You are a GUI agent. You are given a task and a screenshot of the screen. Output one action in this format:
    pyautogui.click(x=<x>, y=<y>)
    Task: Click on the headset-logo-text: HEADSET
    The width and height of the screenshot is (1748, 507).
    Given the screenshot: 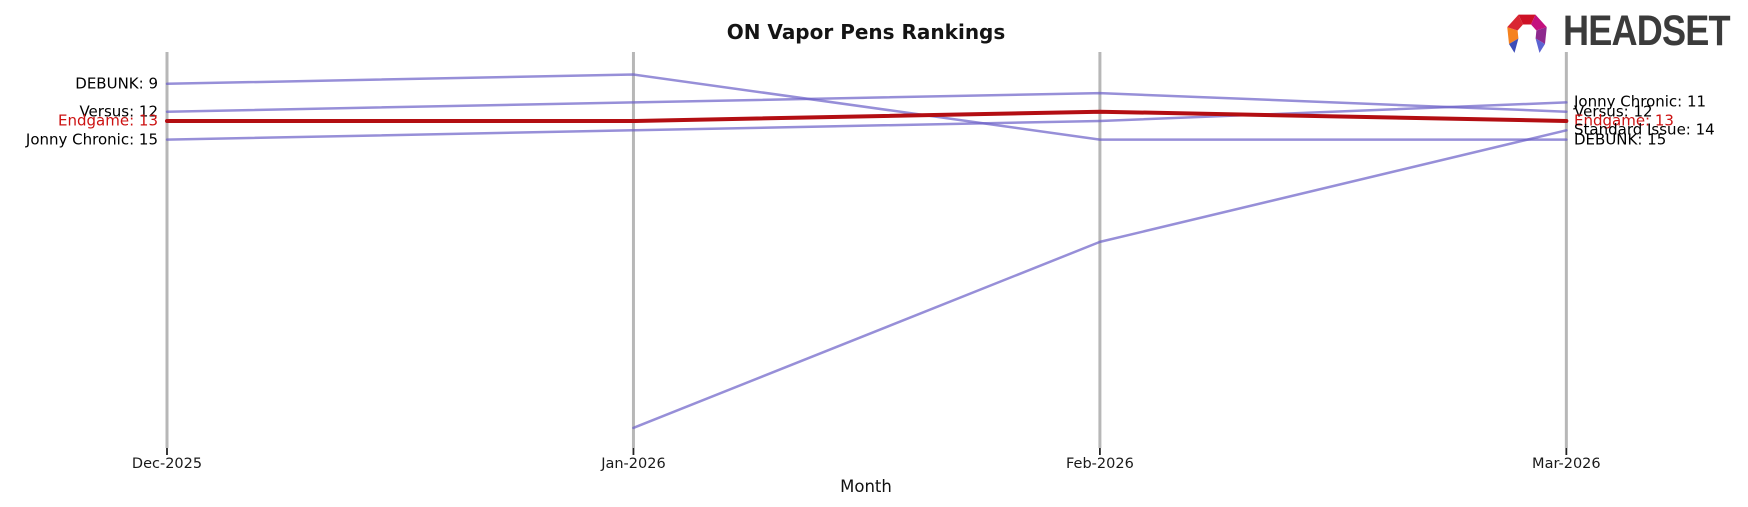 What is the action you would take?
    pyautogui.click(x=1647, y=30)
    